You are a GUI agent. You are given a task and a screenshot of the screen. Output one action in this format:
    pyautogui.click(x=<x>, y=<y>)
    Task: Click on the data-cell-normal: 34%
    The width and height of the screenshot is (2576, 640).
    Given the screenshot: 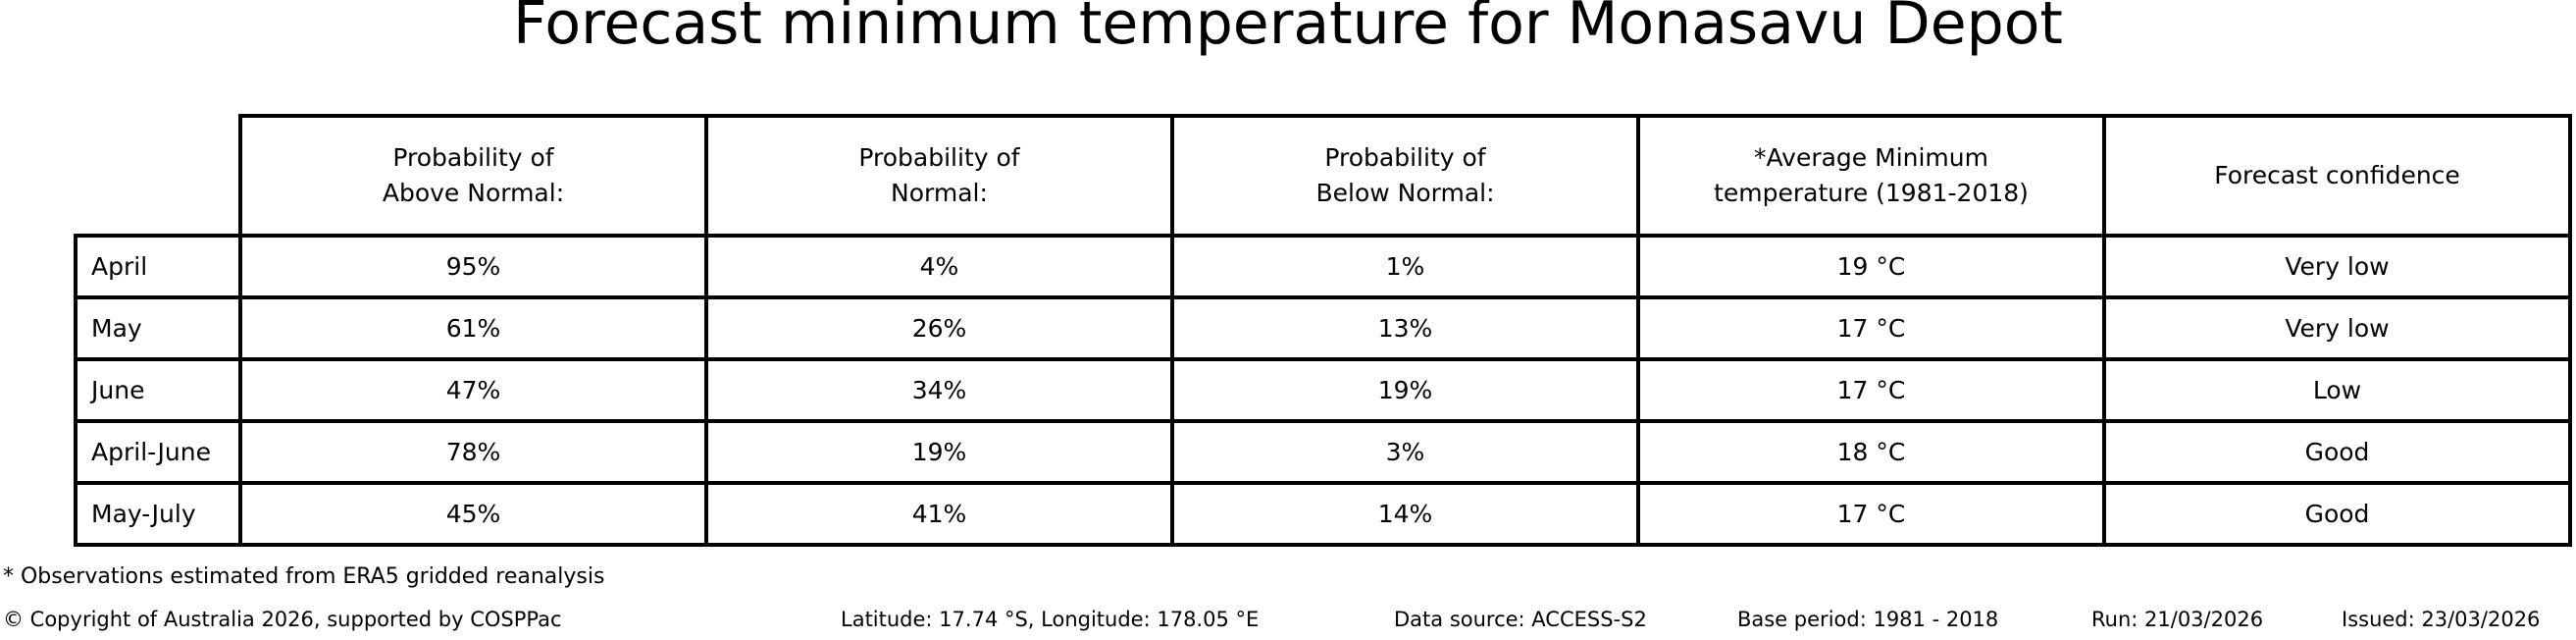 What is the action you would take?
    pyautogui.click(x=939, y=390)
    